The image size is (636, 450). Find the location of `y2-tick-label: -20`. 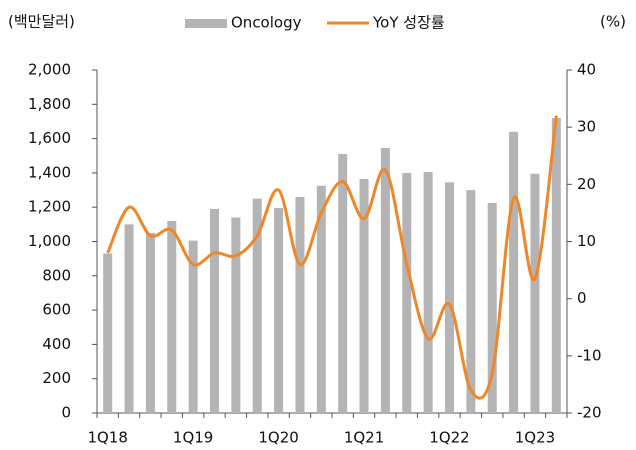

y2-tick-label: -20 is located at coordinates (589, 413).